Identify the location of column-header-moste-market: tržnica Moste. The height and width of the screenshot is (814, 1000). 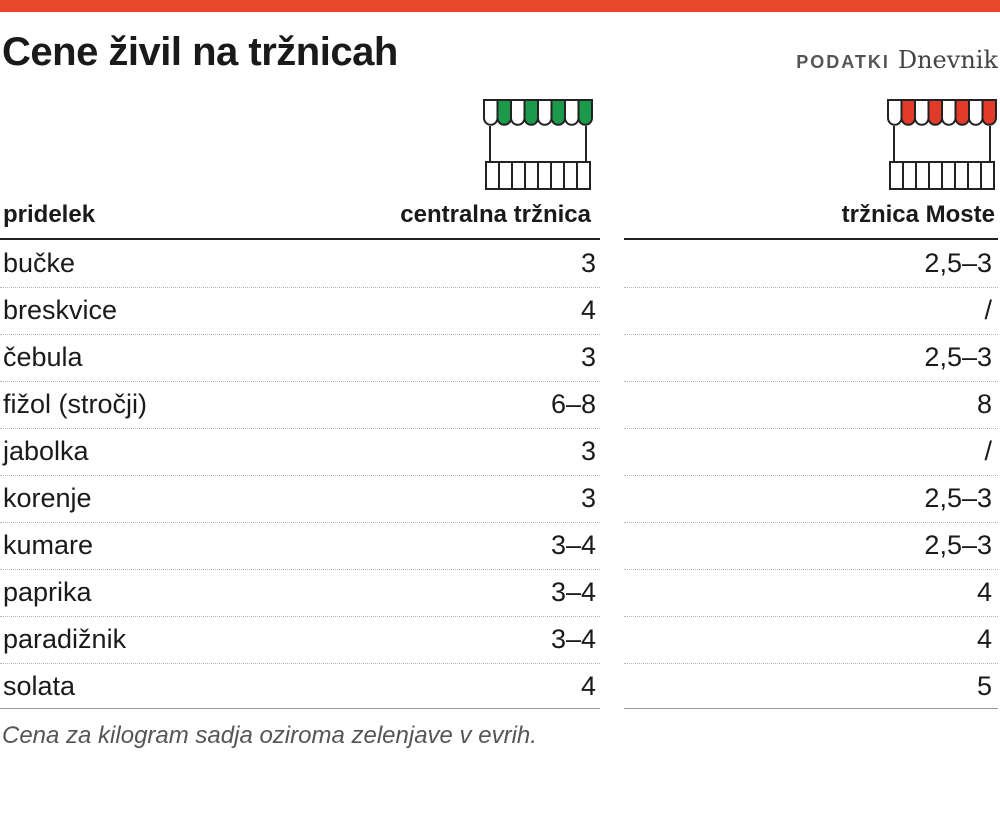
(918, 214).